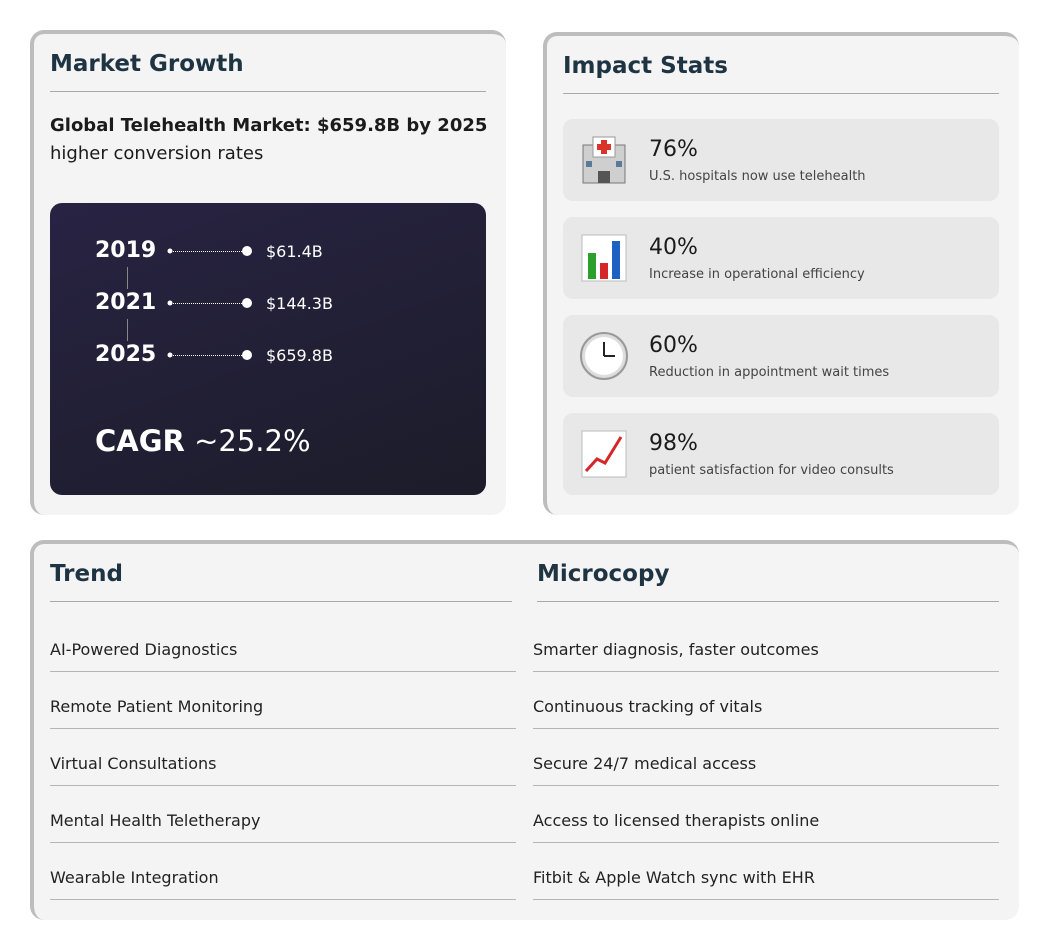 The height and width of the screenshot is (950, 1049). What do you see at coordinates (781, 258) in the screenshot?
I see `stat-item: 40% Increase in operational efficiency` at bounding box center [781, 258].